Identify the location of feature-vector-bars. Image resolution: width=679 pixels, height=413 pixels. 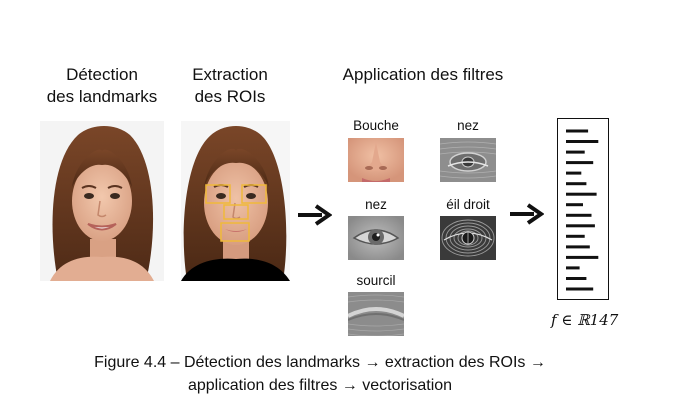
(582, 210).